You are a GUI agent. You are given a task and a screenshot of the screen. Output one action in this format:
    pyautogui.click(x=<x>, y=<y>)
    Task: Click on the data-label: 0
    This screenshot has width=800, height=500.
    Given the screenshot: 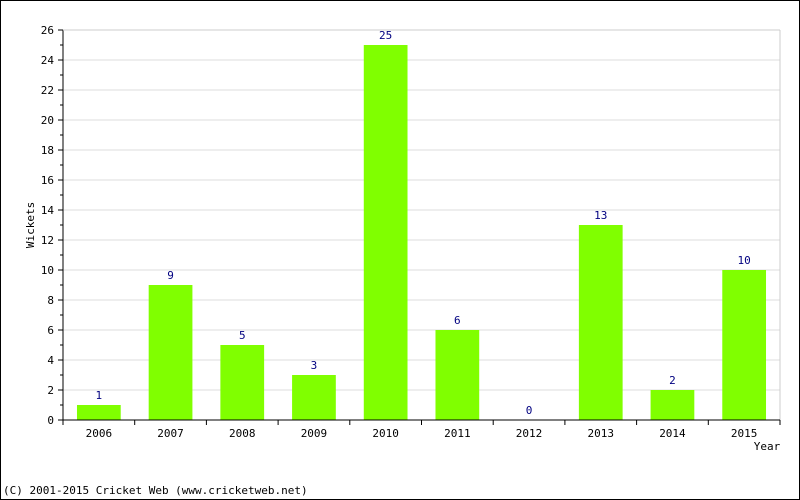 What is the action you would take?
    pyautogui.click(x=529, y=410)
    